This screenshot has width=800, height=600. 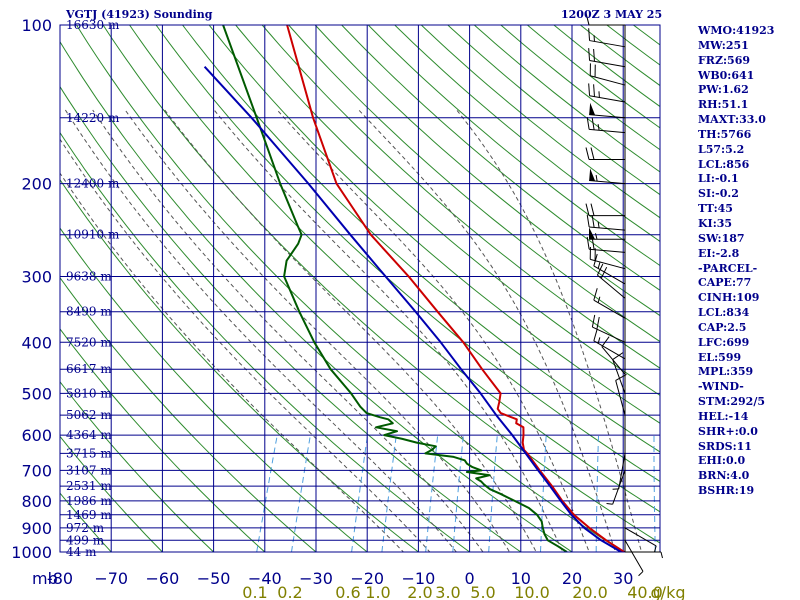 I want to click on mixing-ratio-label: 40.0, so click(x=645, y=591).